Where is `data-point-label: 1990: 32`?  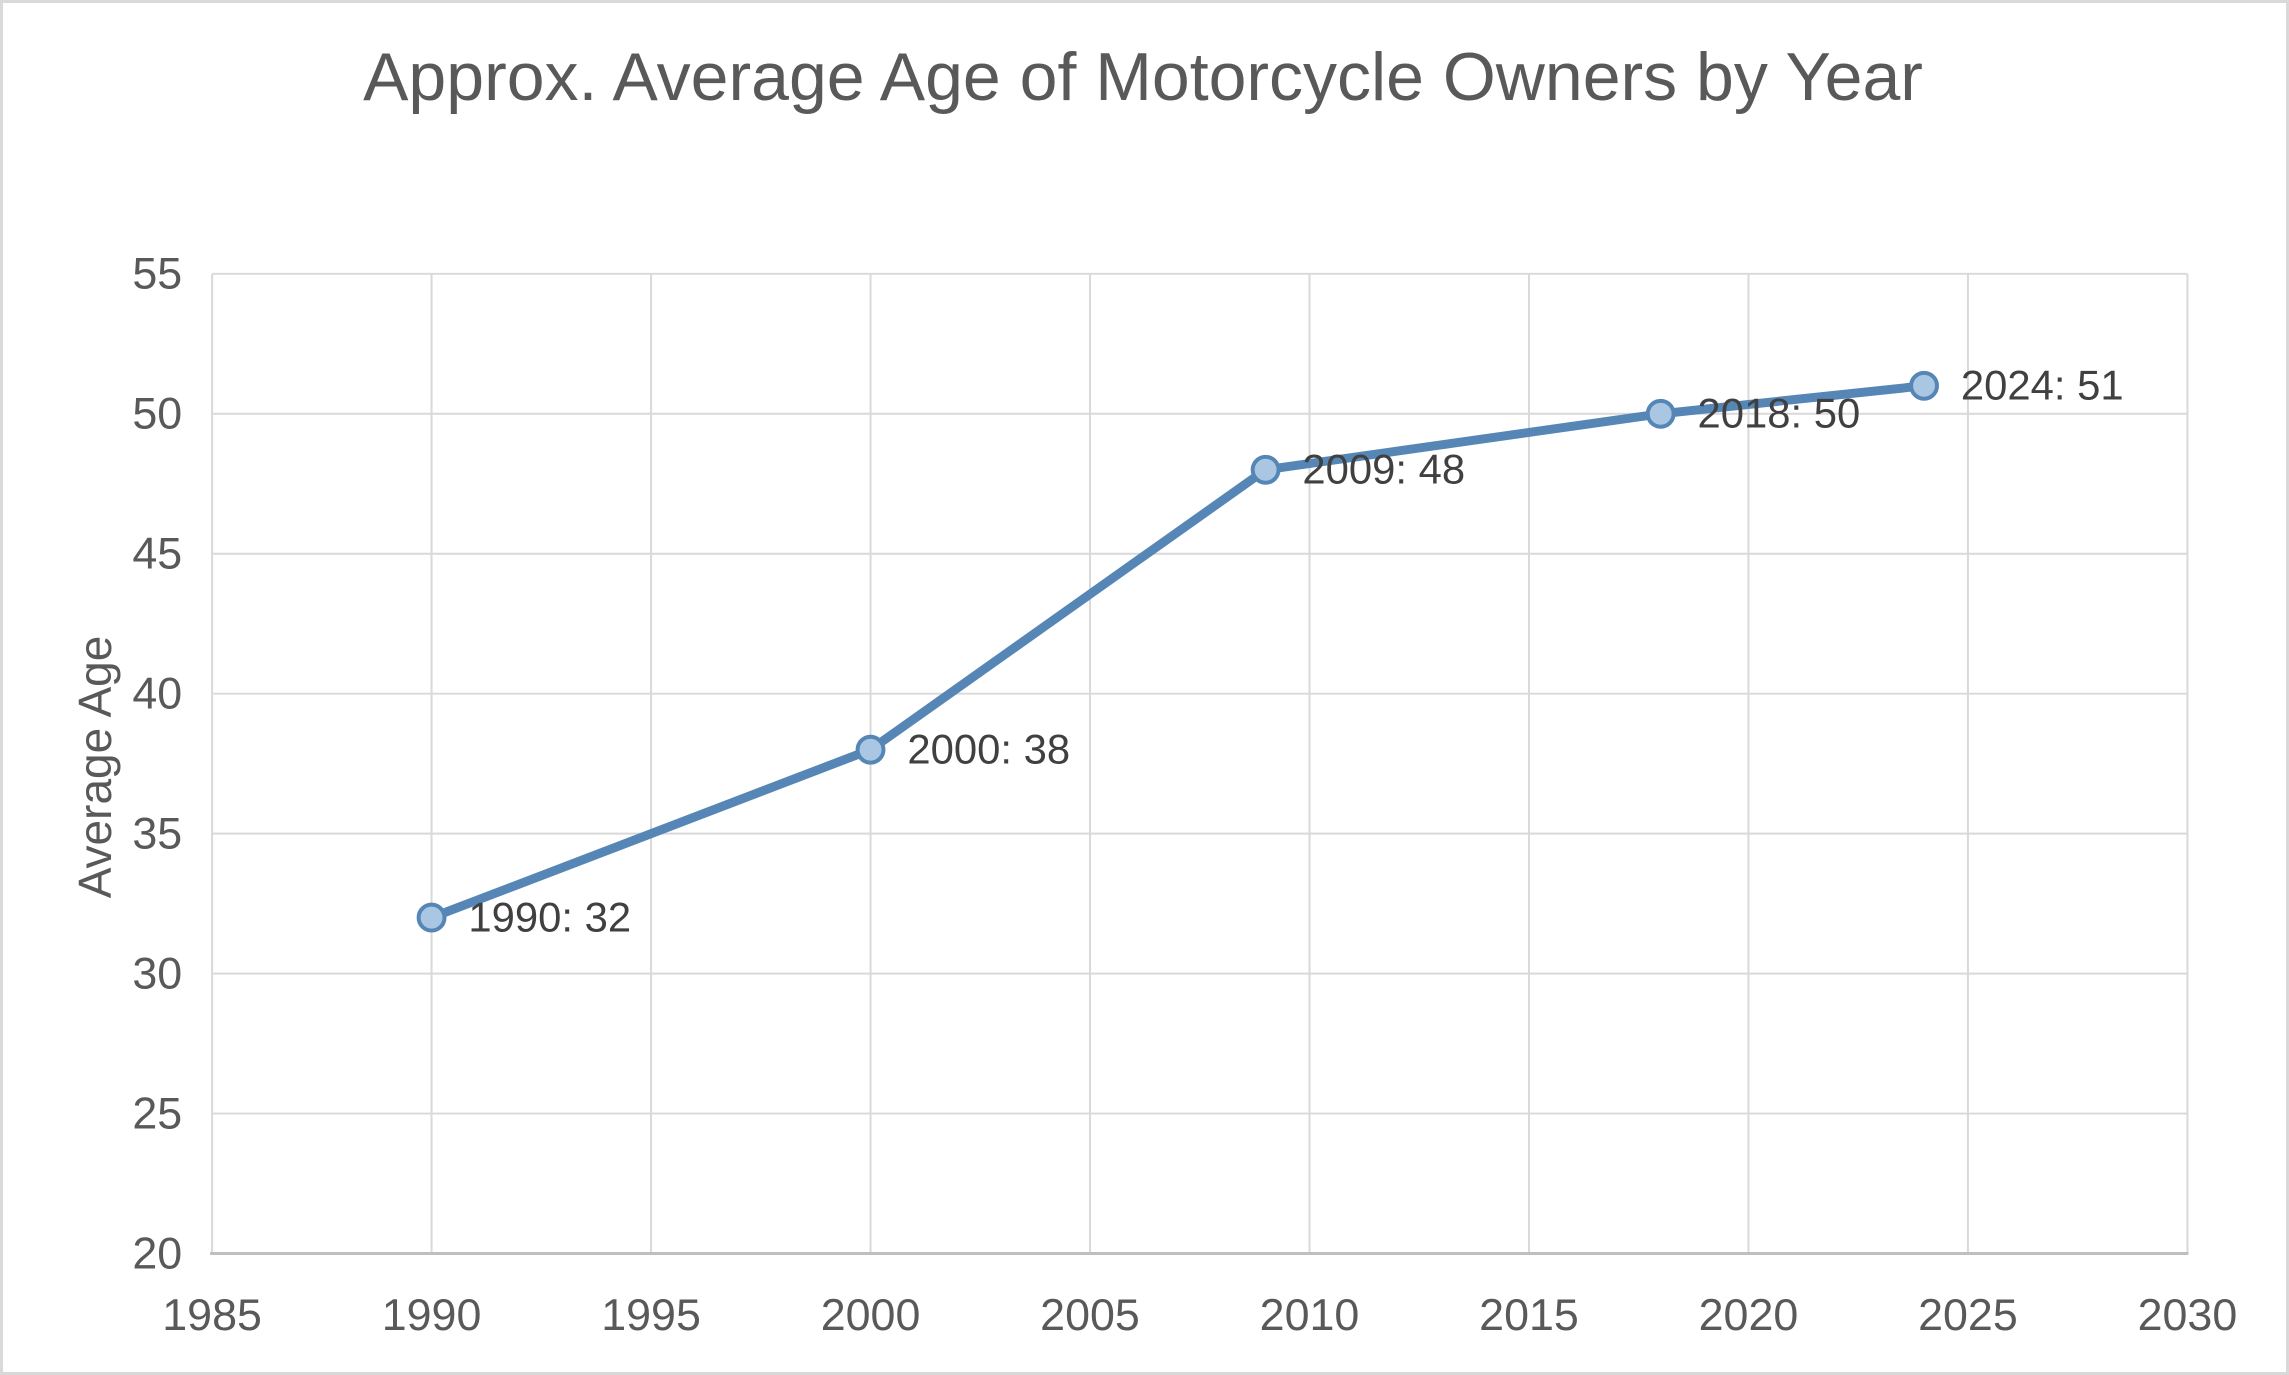 data-point-label: 1990: 32 is located at coordinates (549, 917).